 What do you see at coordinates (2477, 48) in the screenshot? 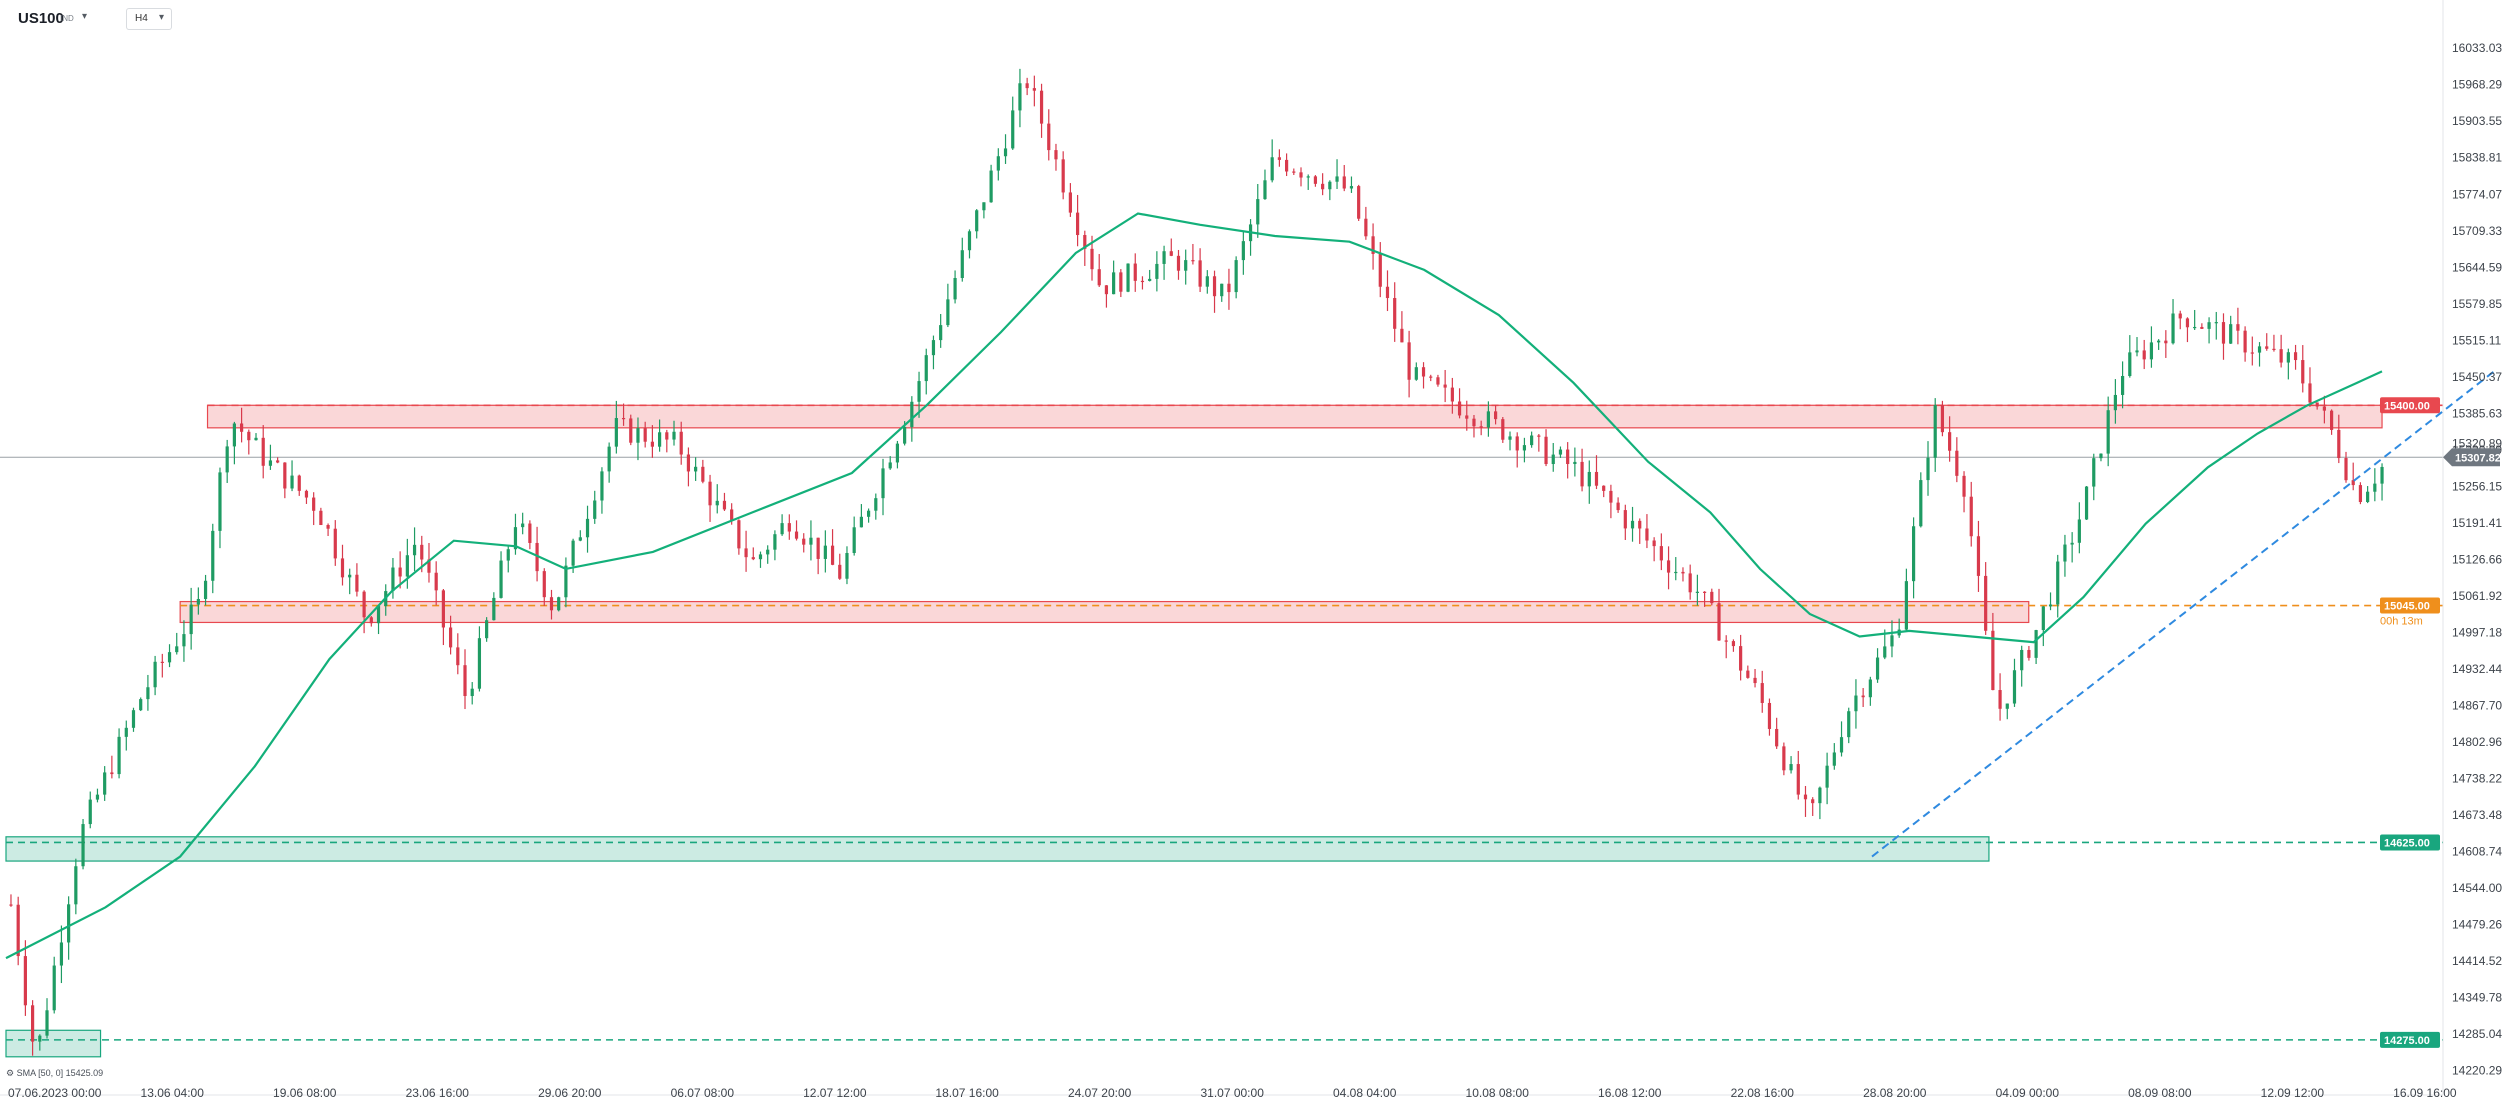
I see `y-tick-label: 16033.03` at bounding box center [2477, 48].